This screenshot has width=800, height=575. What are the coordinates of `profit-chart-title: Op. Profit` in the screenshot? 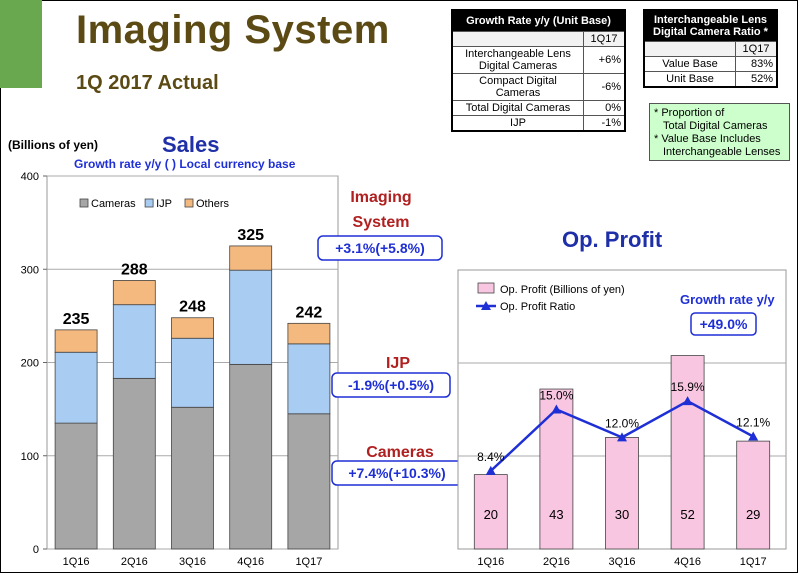 It's located at (612, 239).